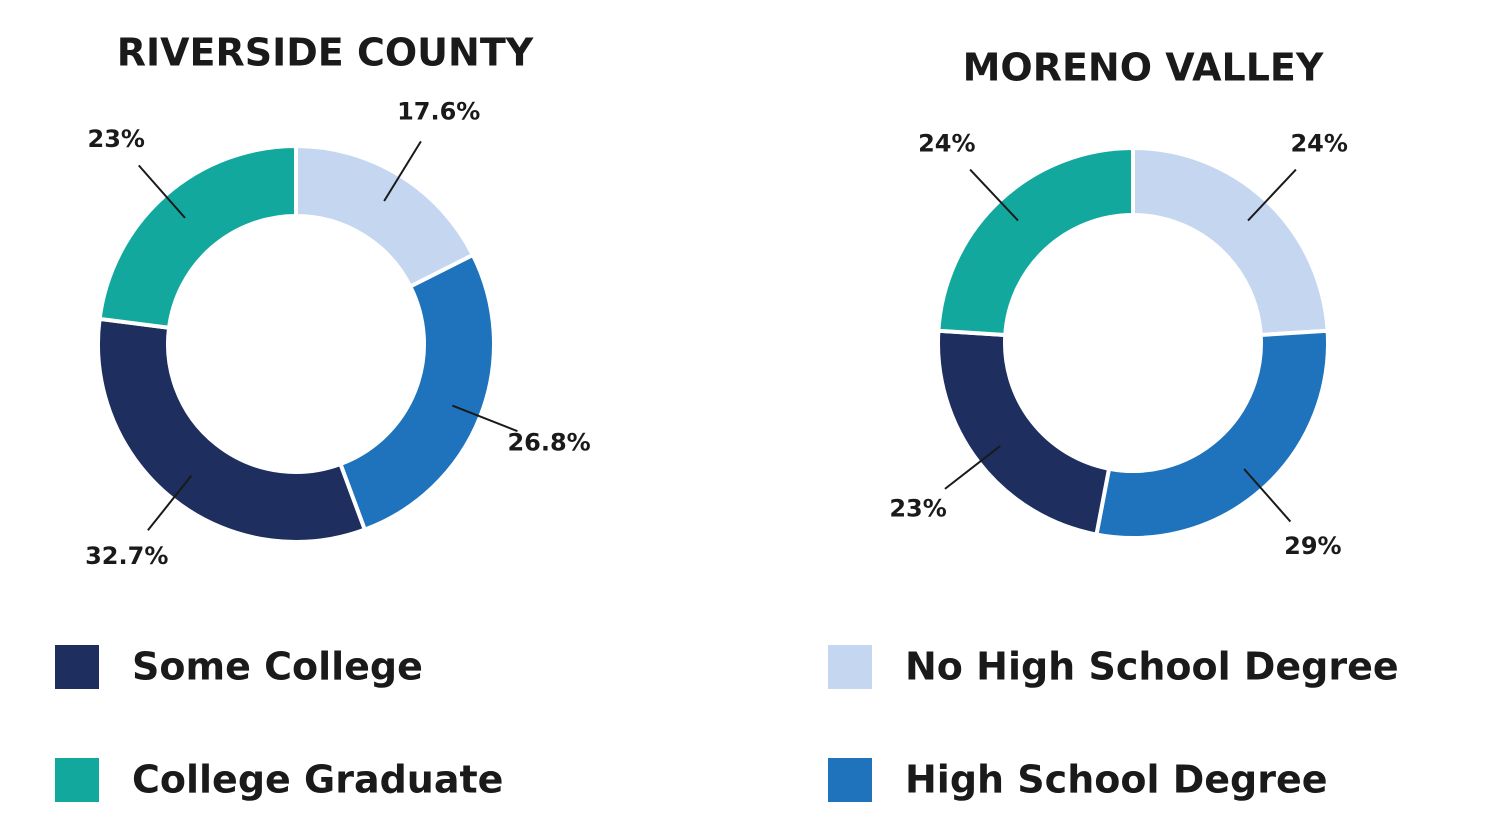 Image resolution: width=1493 pixels, height=816 pixels. I want to click on legend-label: Some College, so click(277, 667).